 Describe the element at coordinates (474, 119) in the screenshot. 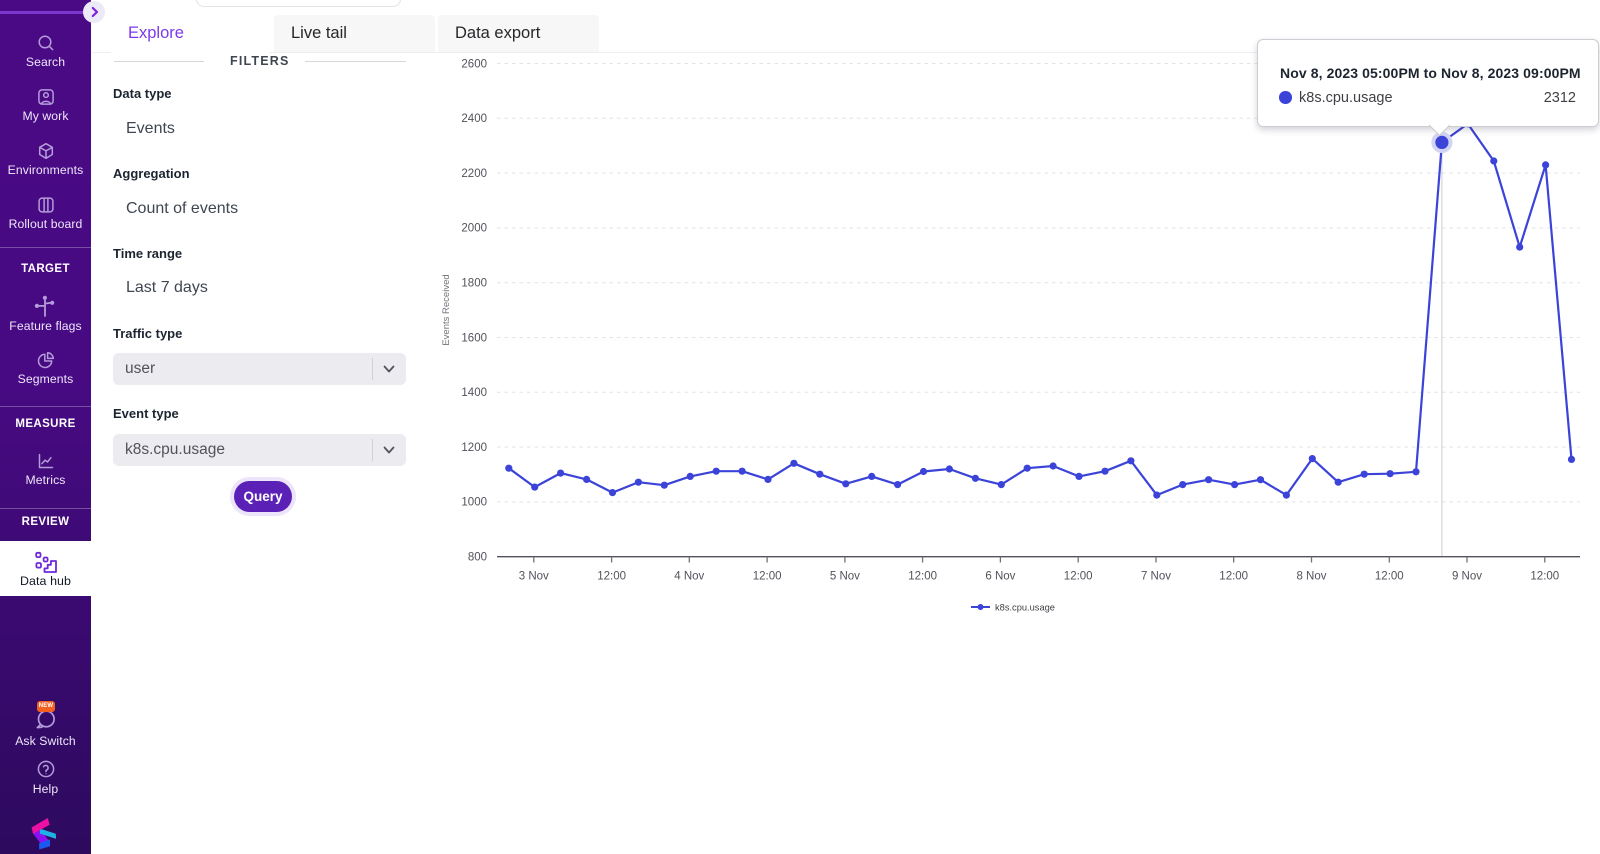

I see `svg-text: 2400` at that location.